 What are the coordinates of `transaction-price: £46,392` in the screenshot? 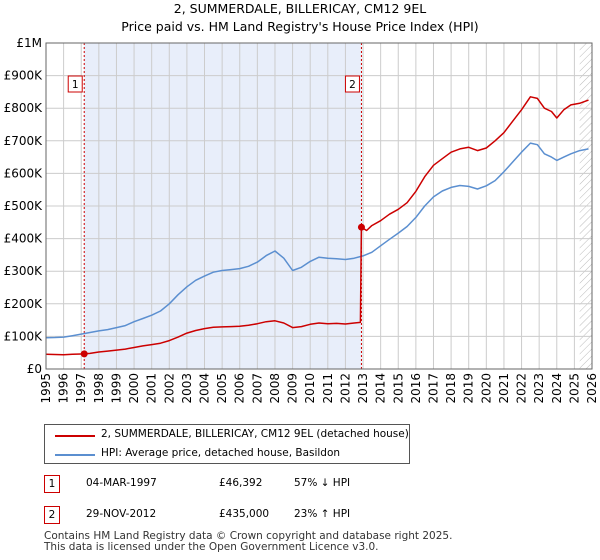 It's located at (241, 483).